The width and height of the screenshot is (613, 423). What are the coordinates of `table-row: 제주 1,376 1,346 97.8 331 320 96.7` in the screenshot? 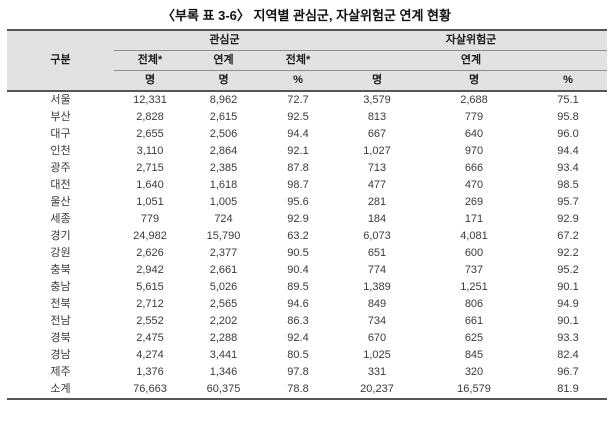 It's located at (307, 372).